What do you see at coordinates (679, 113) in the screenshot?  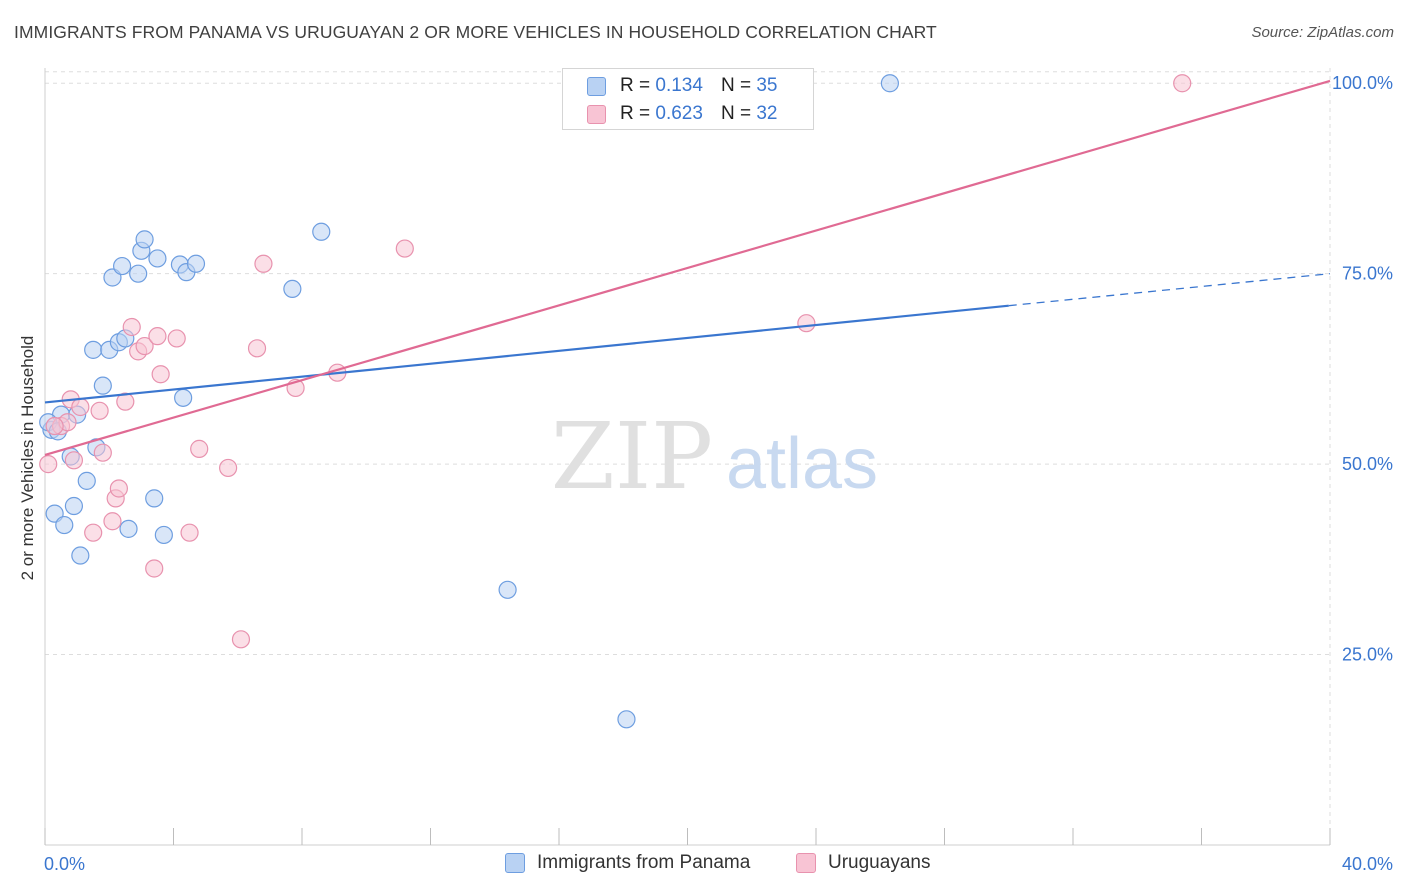 I see `legend-r-value-uruguayans: 0.623` at bounding box center [679, 113].